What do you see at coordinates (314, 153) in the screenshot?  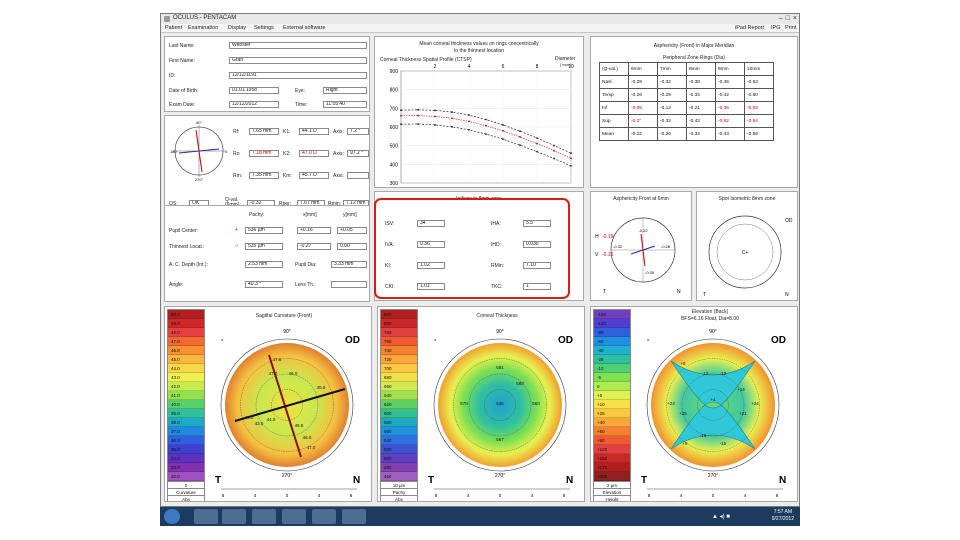 I see `kr-v2-1: 47.0 D` at bounding box center [314, 153].